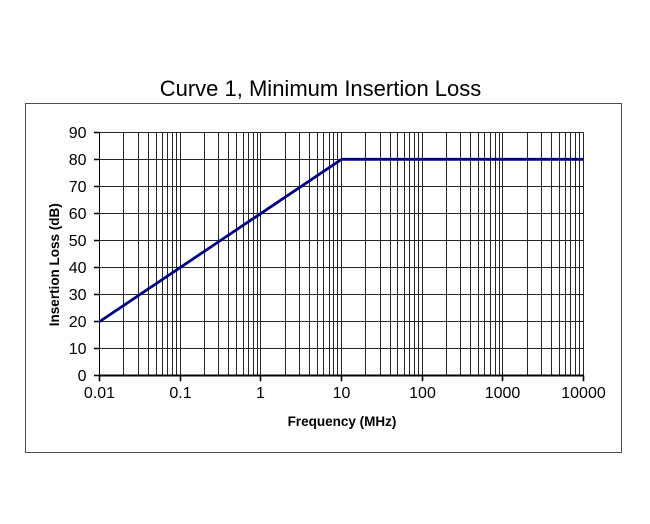 The width and height of the screenshot is (650, 524). What do you see at coordinates (503, 393) in the screenshot?
I see `svg-text: 1000` at bounding box center [503, 393].